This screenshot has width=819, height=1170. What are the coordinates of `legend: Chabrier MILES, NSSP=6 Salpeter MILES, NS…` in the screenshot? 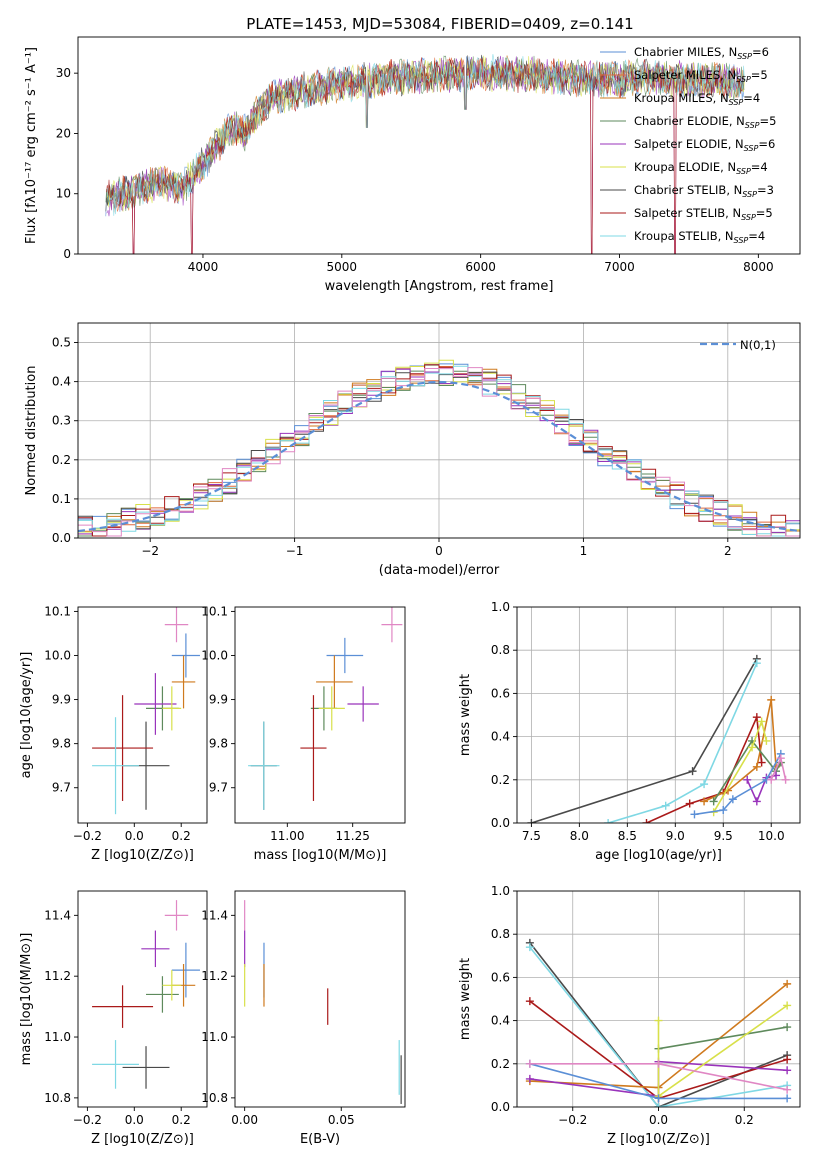 It's located at (688, 145).